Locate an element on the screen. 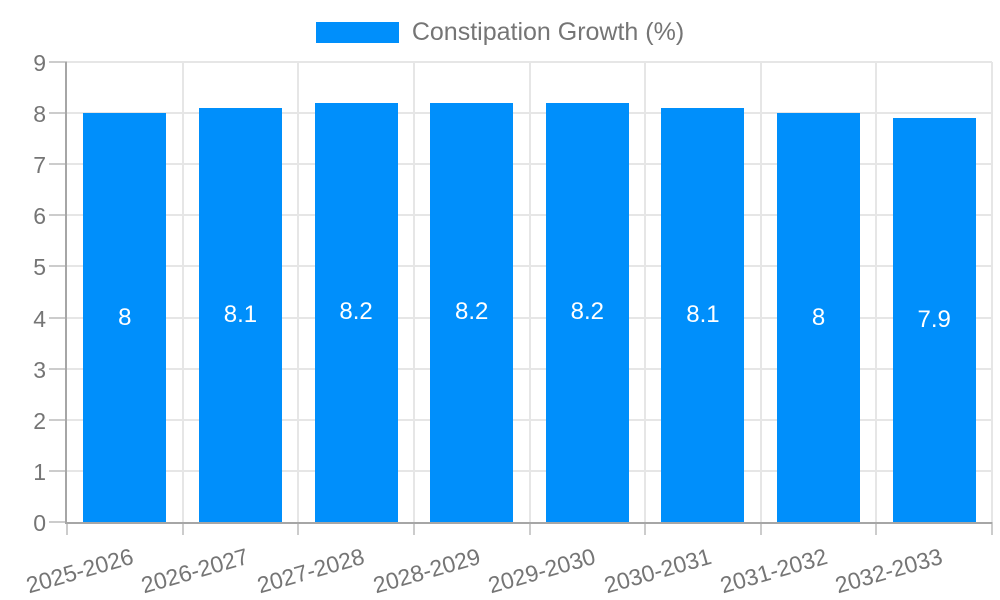 This screenshot has width=1000, height=600. y-axis-tick-label: 8 is located at coordinates (39, 114).